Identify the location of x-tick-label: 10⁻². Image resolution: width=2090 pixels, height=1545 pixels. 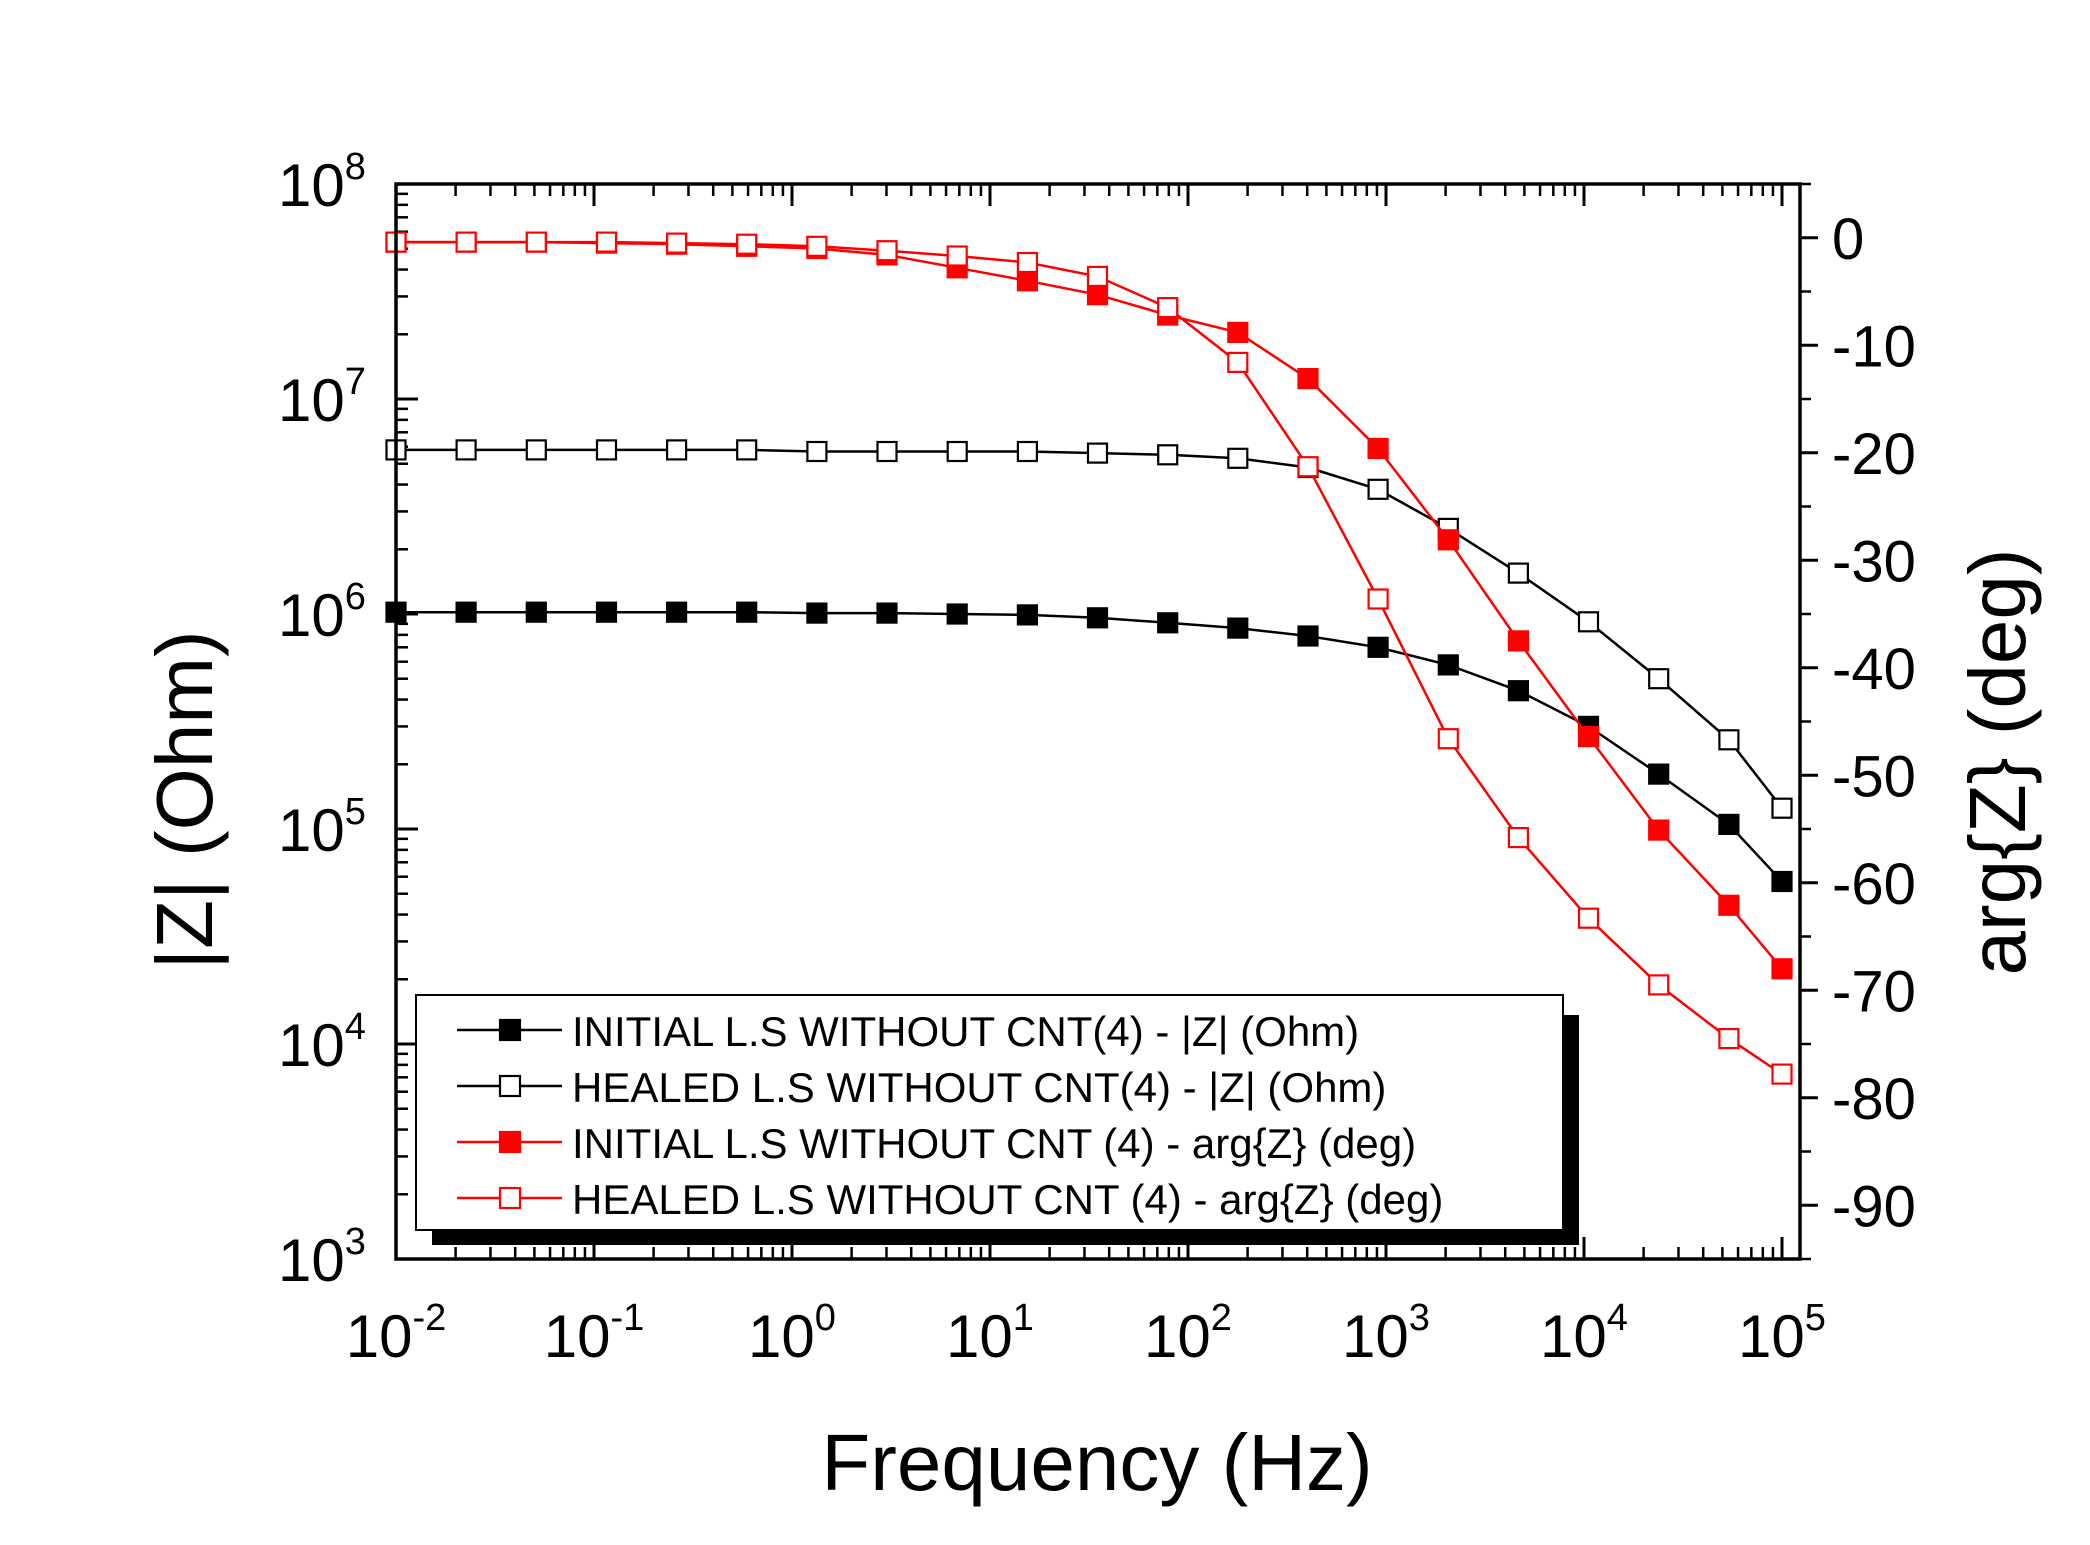
(396, 1333).